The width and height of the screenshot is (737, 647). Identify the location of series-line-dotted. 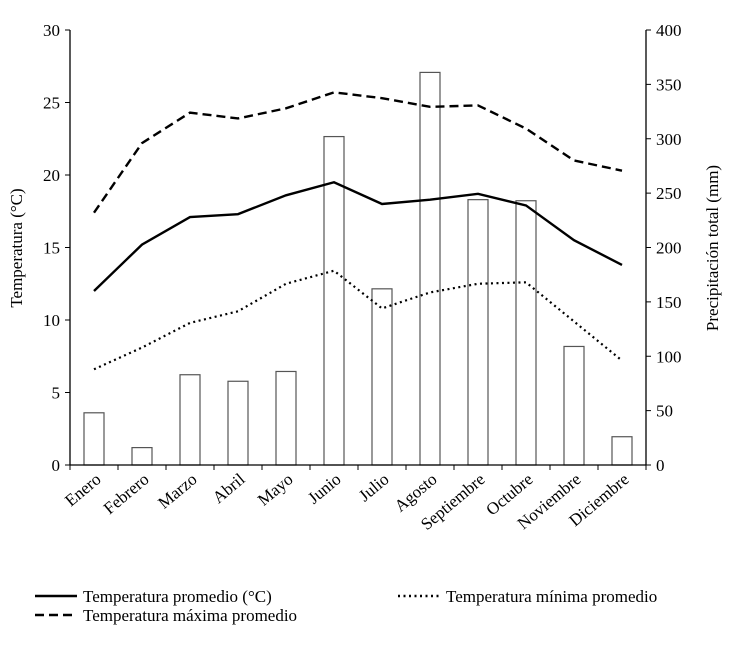
(358, 320).